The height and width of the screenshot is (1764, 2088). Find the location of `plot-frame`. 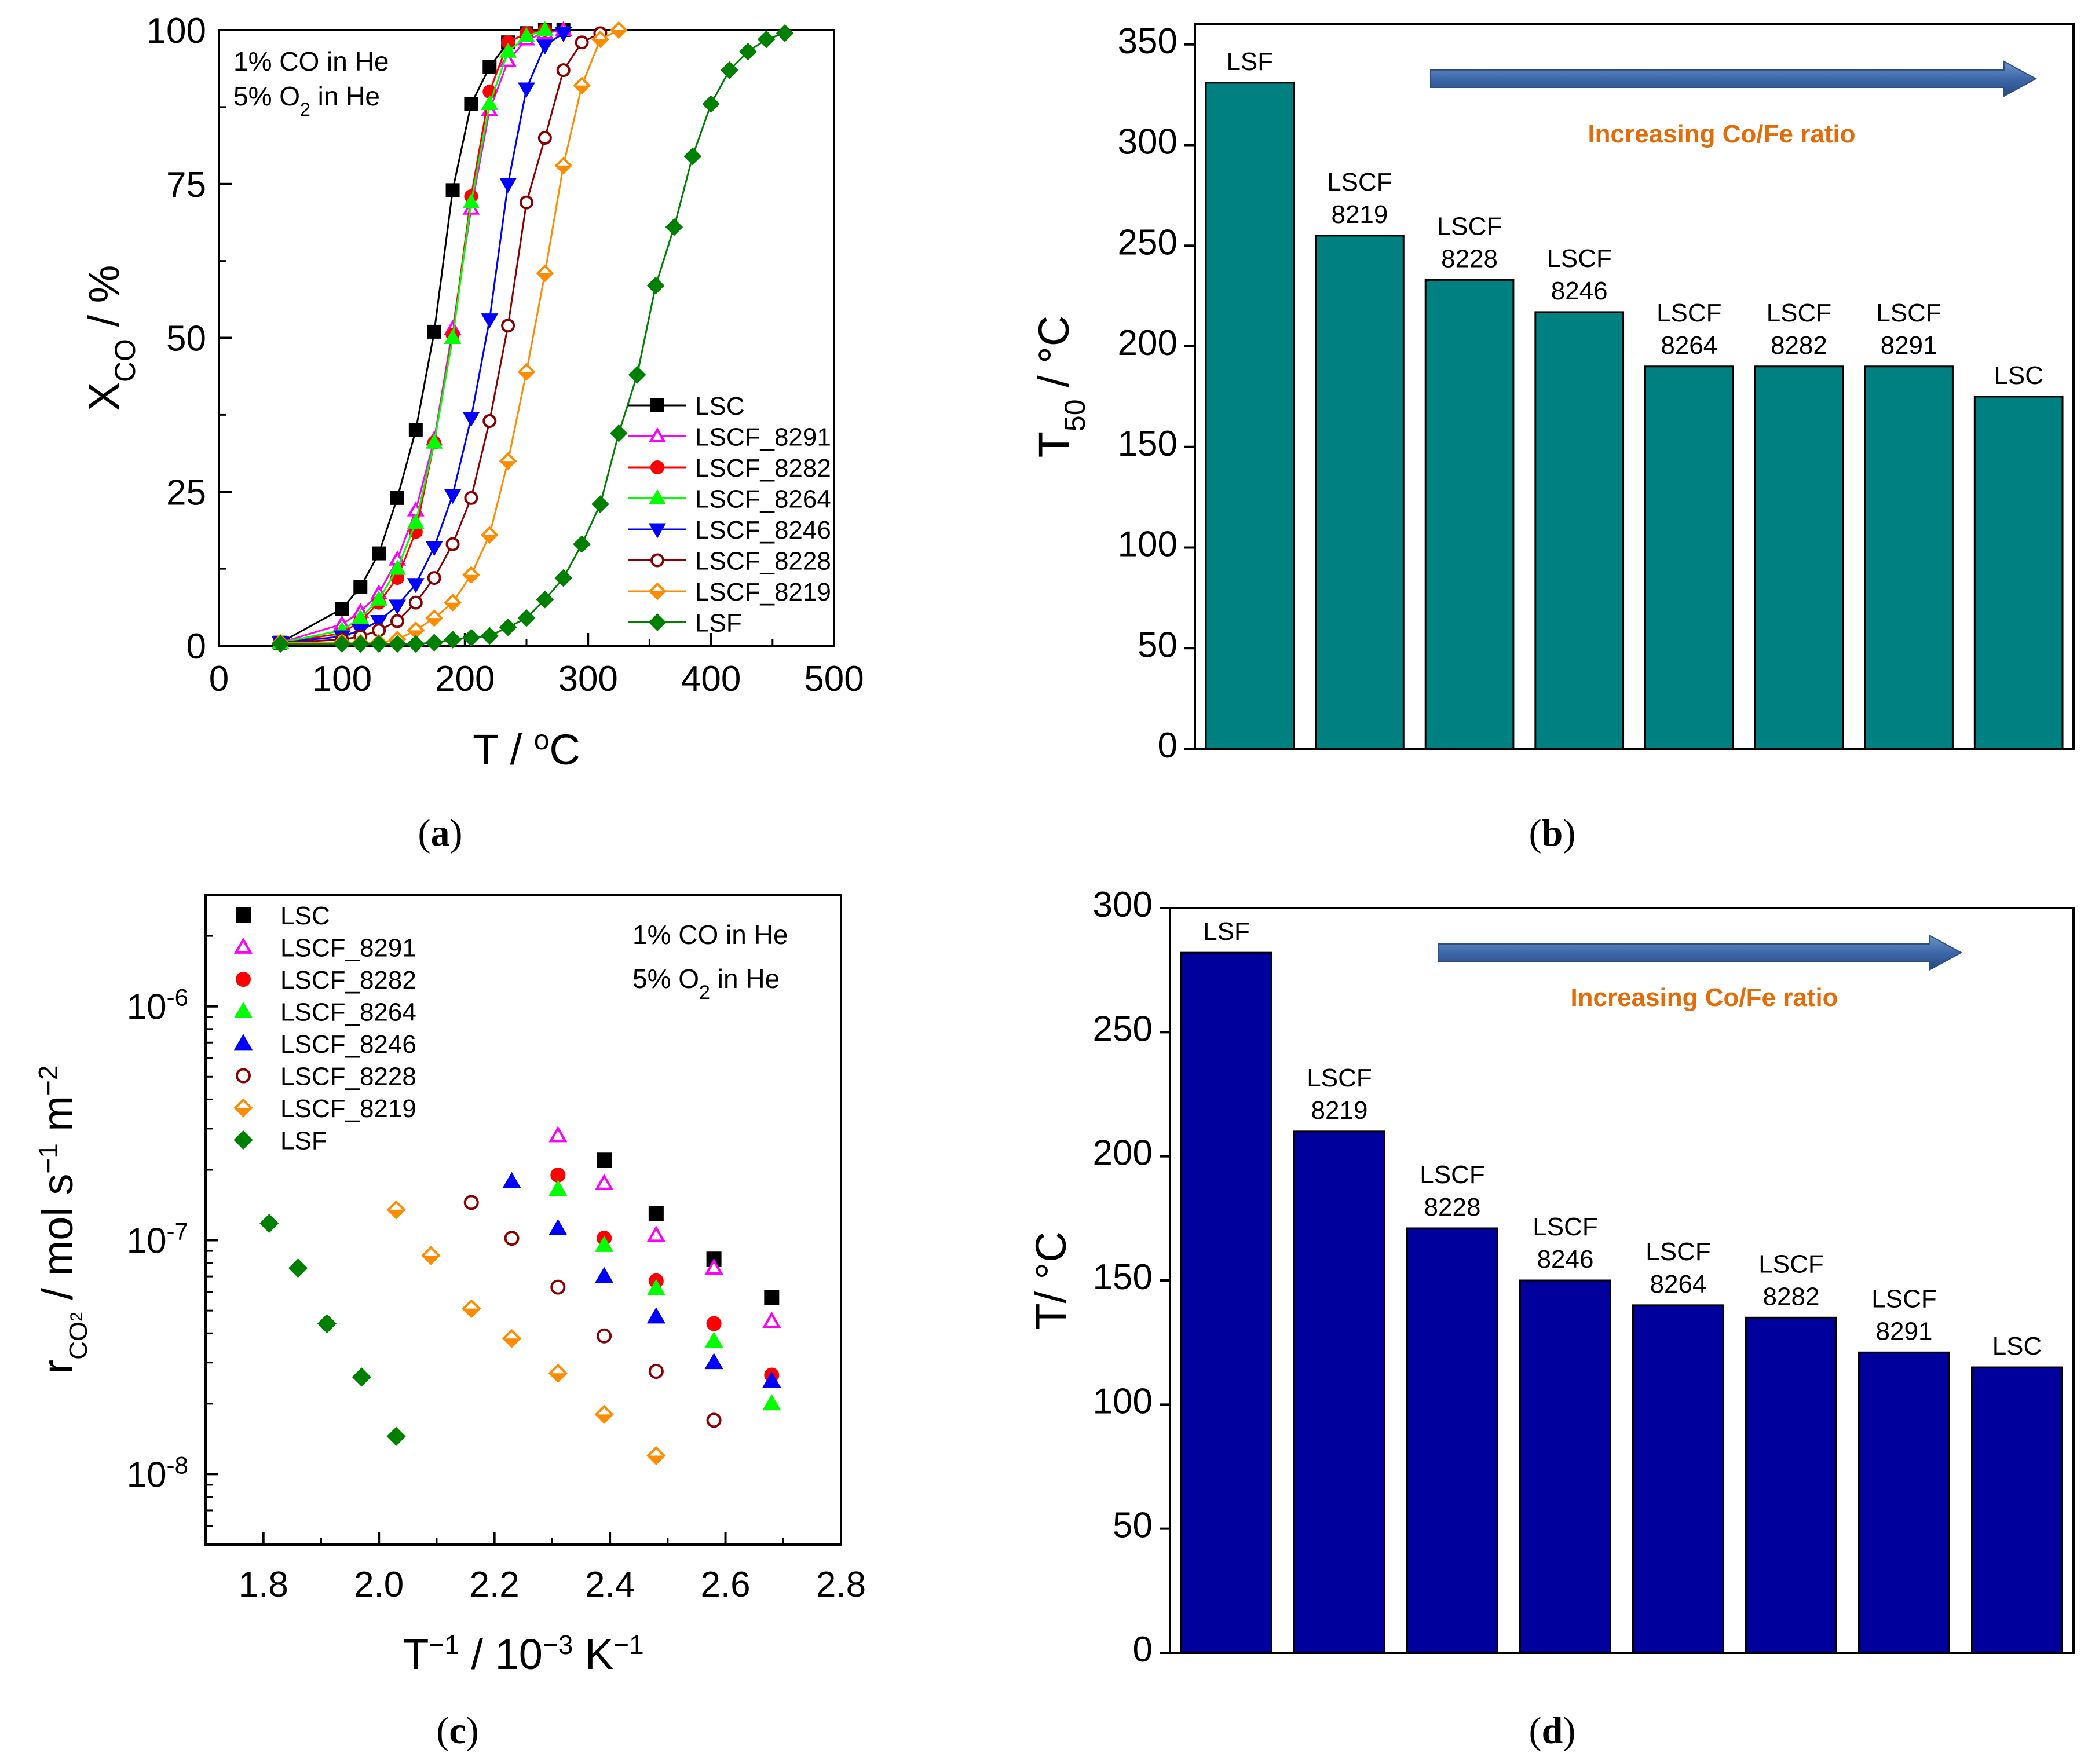

plot-frame is located at coordinates (523, 1220).